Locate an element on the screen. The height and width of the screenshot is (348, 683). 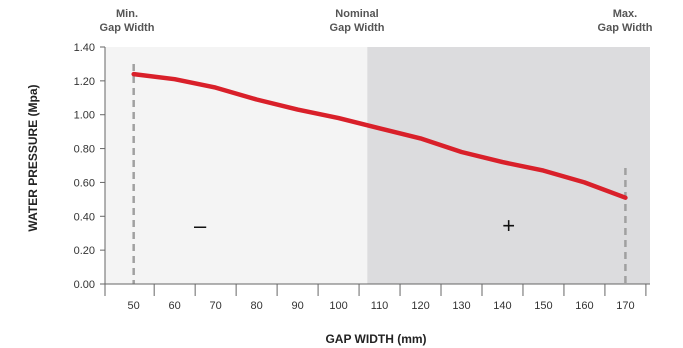
marker-label-1-line1: Max. is located at coordinates (625, 14).